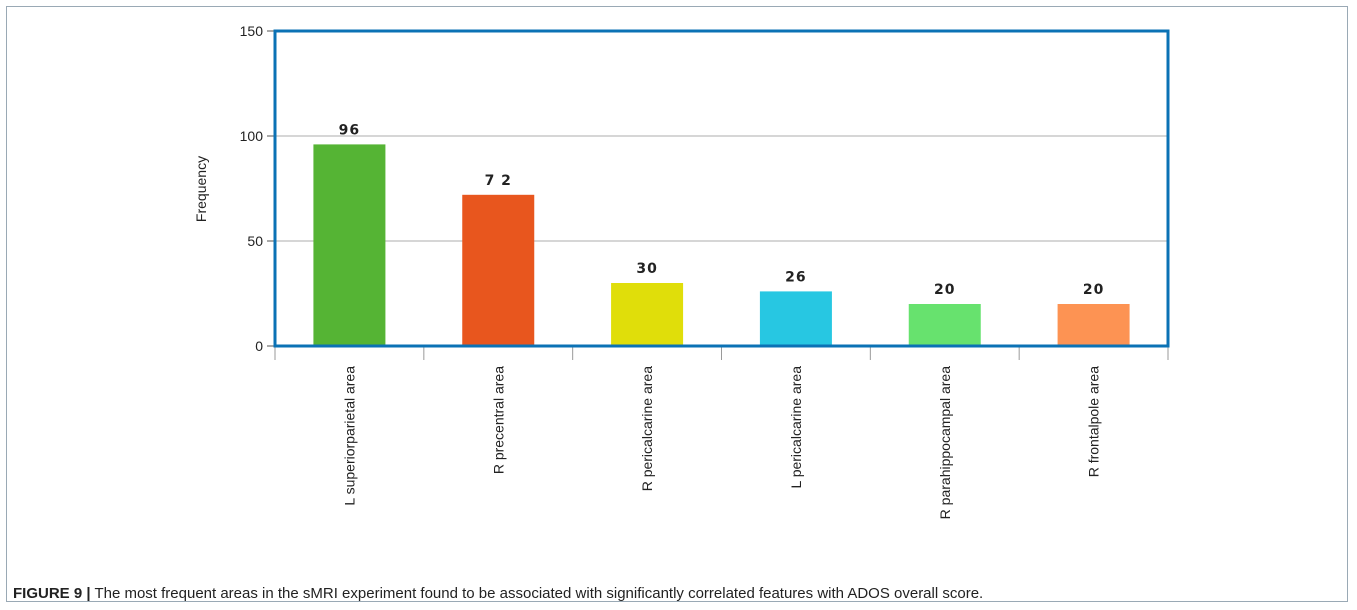 This screenshot has height=610, width=1357. What do you see at coordinates (52, 593) in the screenshot?
I see `figure-caption-label: FIGURE 9 |` at bounding box center [52, 593].